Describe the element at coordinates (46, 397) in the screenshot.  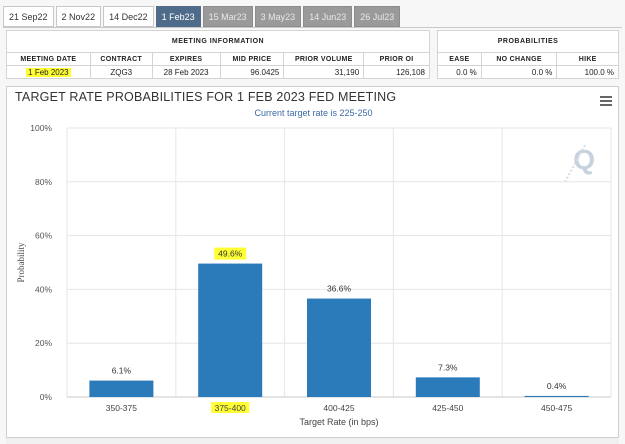
I see `y-tick-label: 0%` at that location.